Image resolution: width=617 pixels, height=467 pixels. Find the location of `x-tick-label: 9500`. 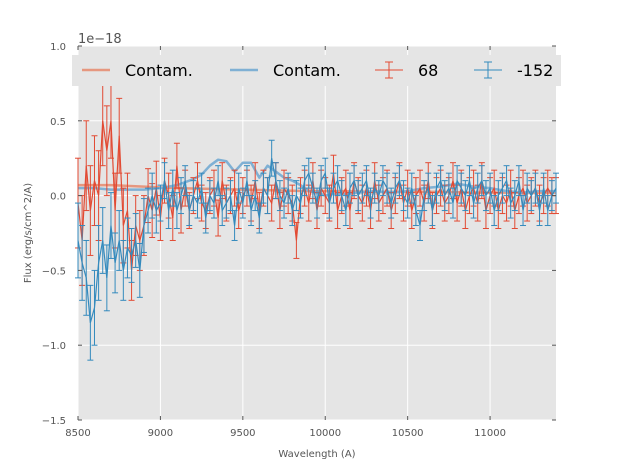

x-tick-label: 9500 is located at coordinates (242, 433).